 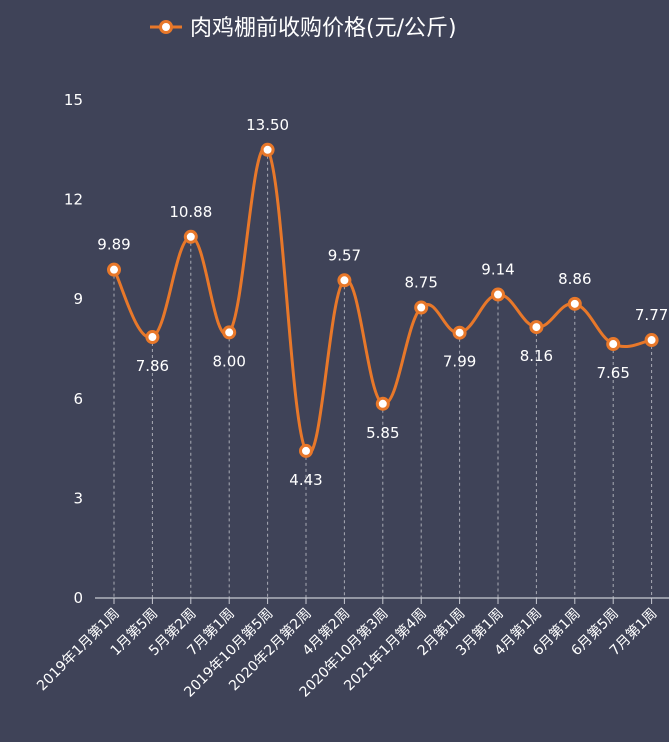 What do you see at coordinates (78, 299) in the screenshot?
I see `y-tick-label: 9` at bounding box center [78, 299].